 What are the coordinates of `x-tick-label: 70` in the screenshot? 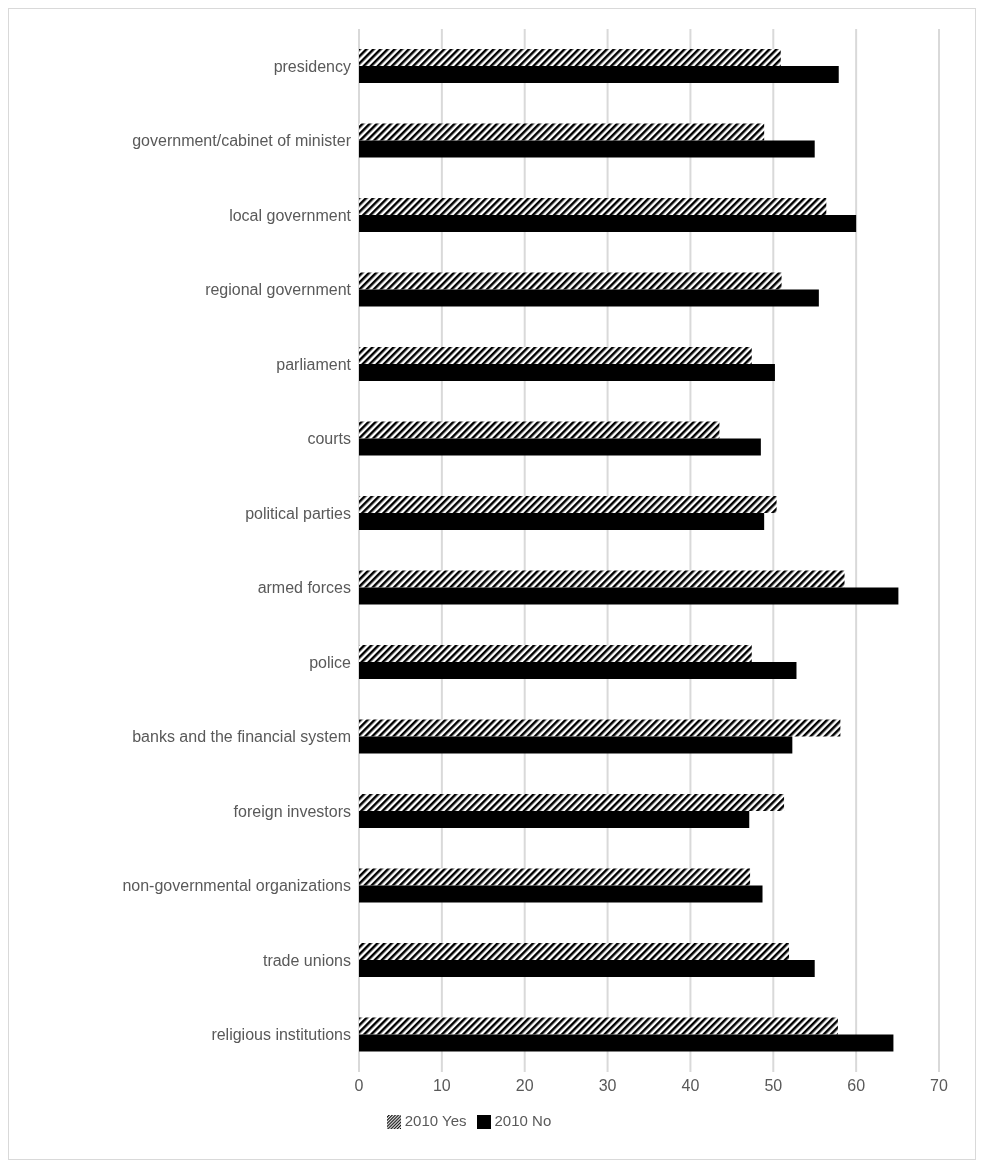 It's located at (939, 1086).